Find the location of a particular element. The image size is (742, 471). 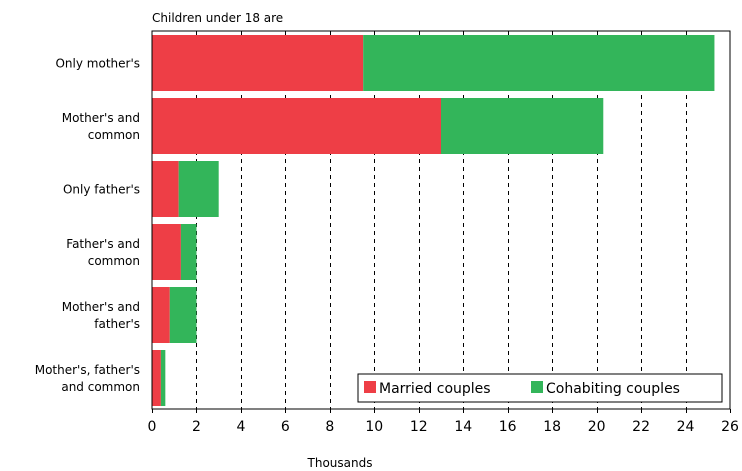

category-label: Father's and is located at coordinates (103, 244).